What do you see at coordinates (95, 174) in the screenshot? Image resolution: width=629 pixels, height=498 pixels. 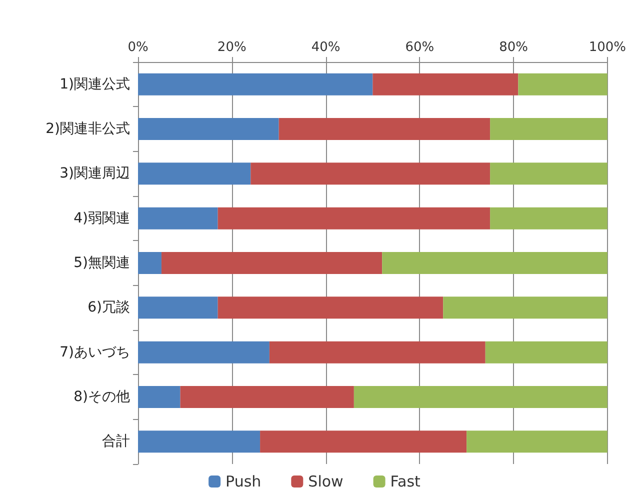 I see `y-tick-label: 3)関連周辺` at bounding box center [95, 174].